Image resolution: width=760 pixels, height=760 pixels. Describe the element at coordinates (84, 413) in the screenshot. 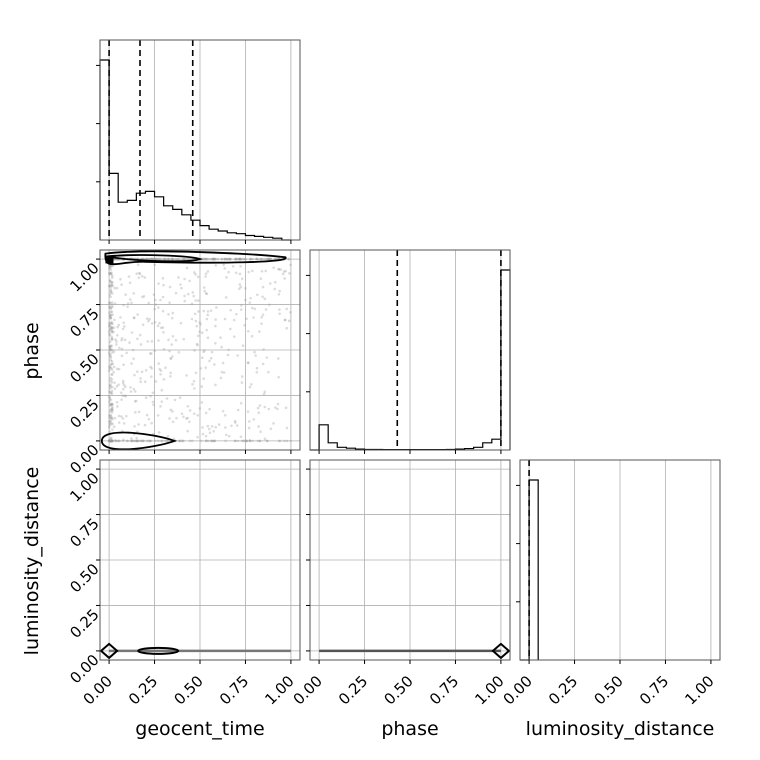

I see `panel-1-0-ytick-label-1: 0.25` at that location.